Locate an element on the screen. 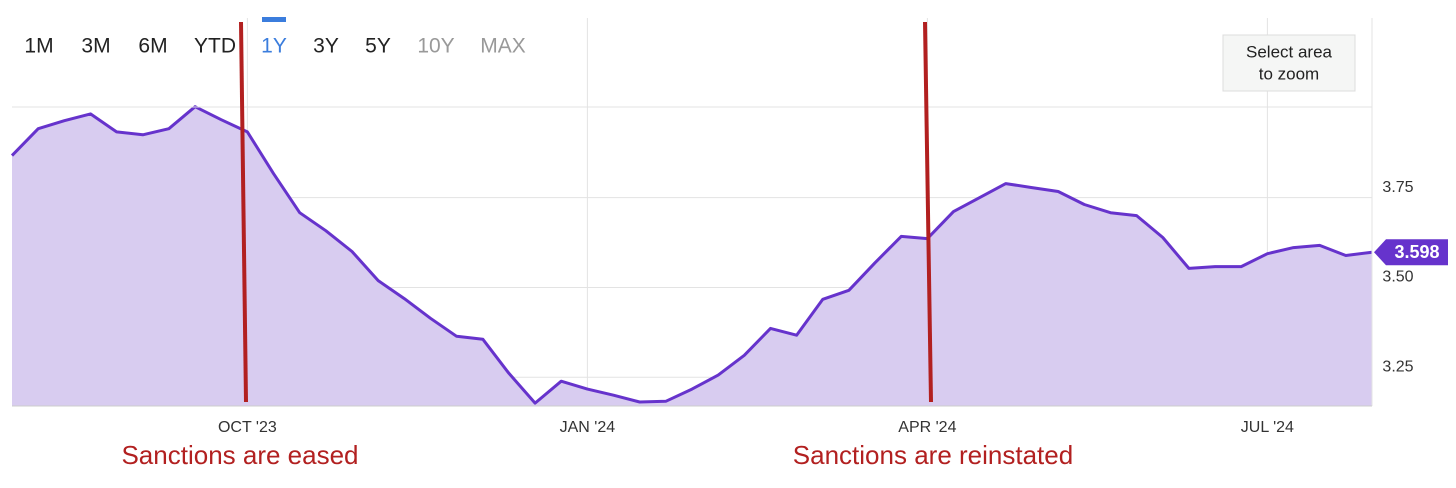 This screenshot has height=488, width=1456. range-button: 10Y is located at coordinates (435, 46).